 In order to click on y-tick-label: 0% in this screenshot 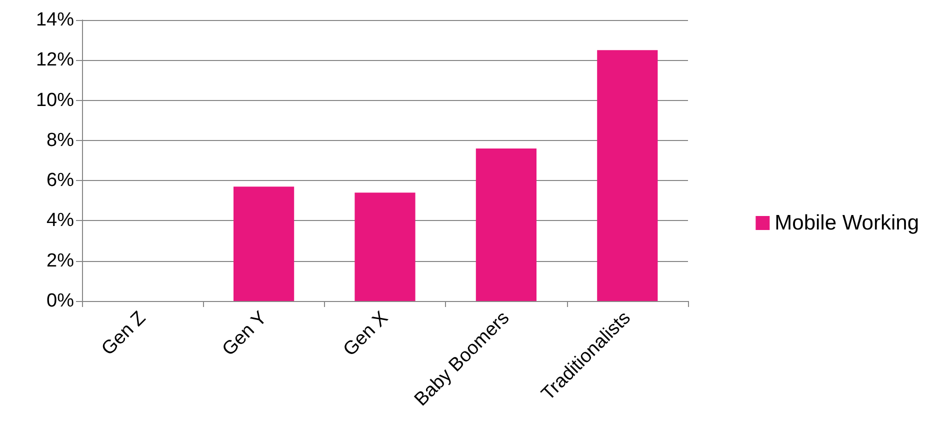, I will do `click(60, 301)`.